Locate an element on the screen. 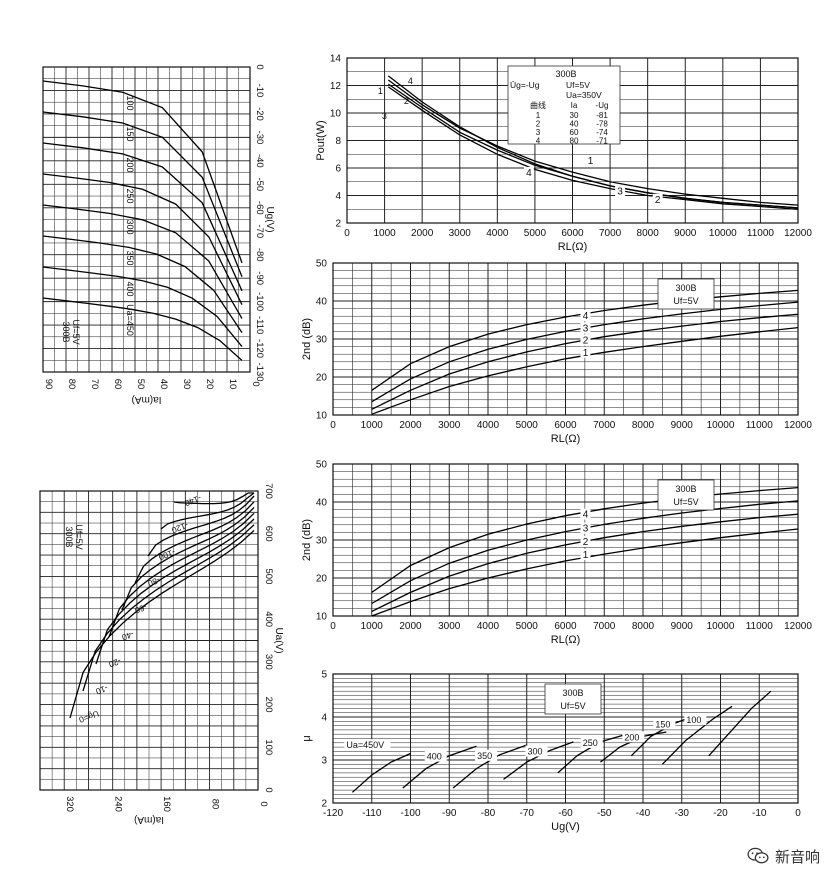 This screenshot has height=873, width=830. x-tick-label: 12000 is located at coordinates (798, 425).